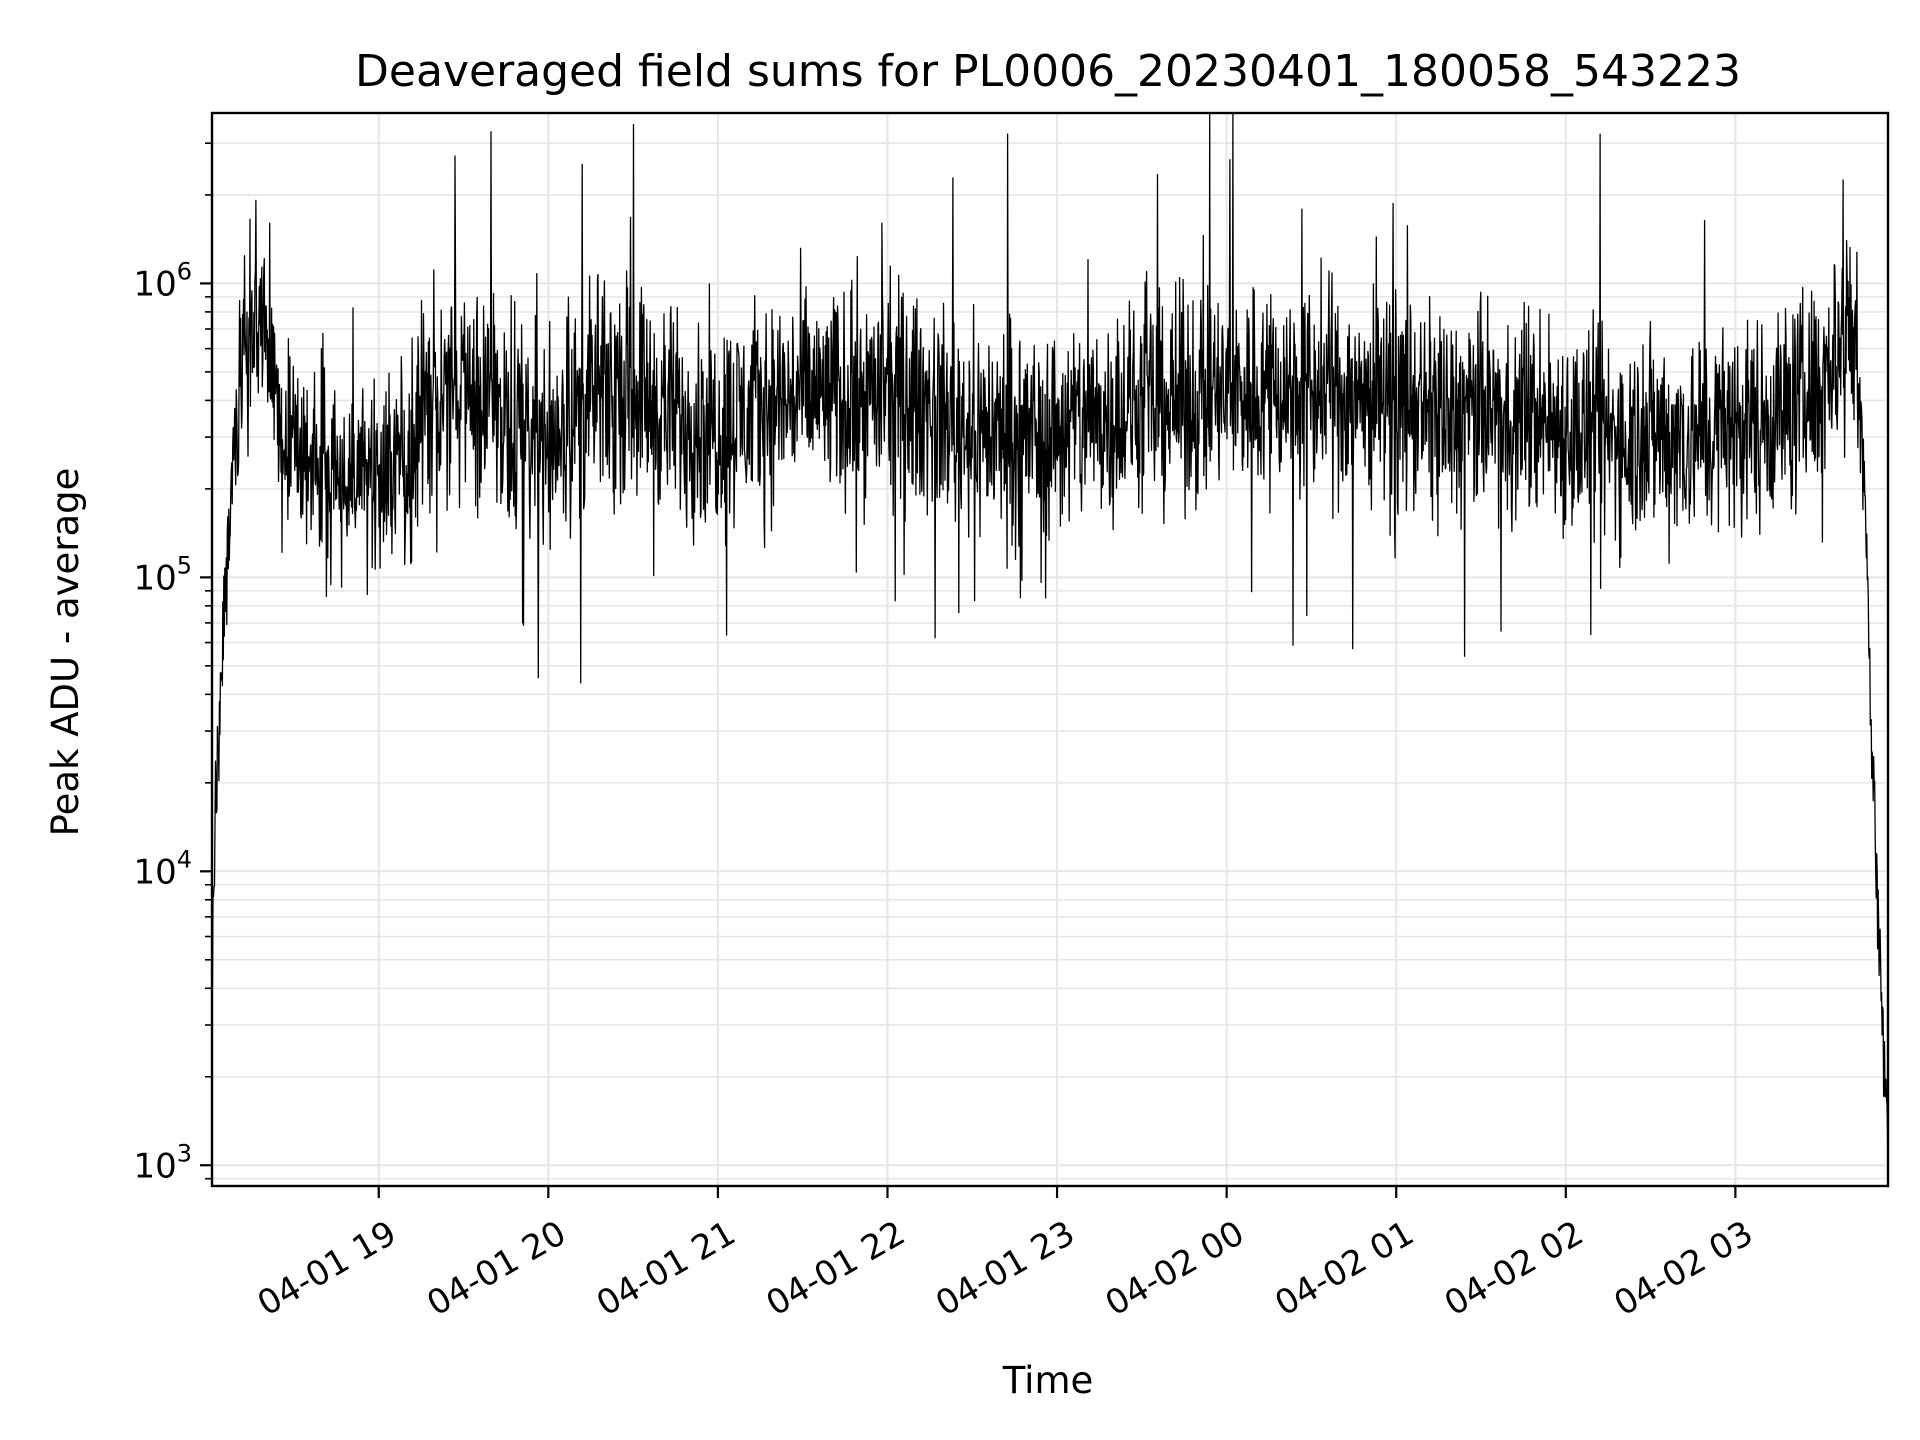 Image resolution: width=1920 pixels, height=1440 pixels. Describe the element at coordinates (184, 859) in the screenshot. I see `y-tick-exponent: 4` at that location.